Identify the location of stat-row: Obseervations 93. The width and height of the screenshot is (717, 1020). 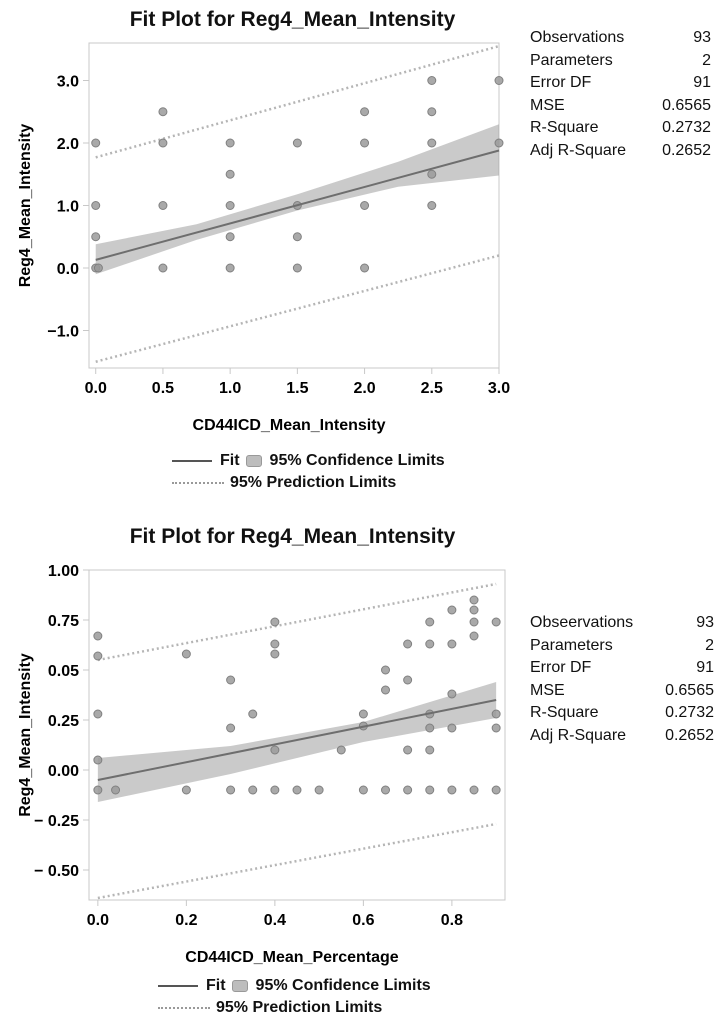
(622, 623).